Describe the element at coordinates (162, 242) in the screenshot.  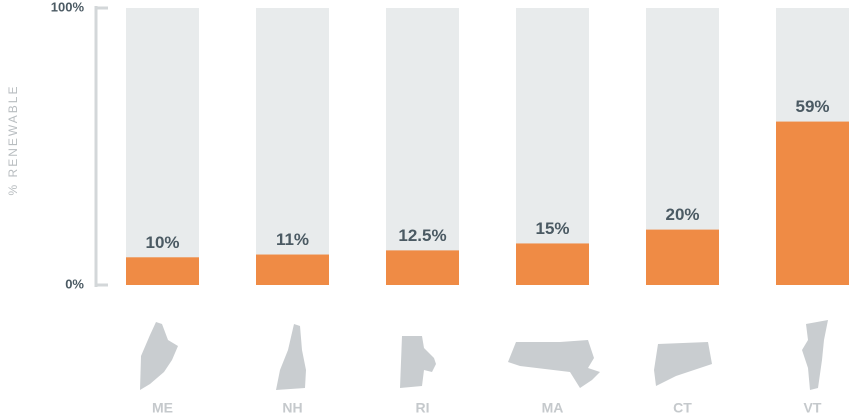
I see `value-label: 10%` at that location.